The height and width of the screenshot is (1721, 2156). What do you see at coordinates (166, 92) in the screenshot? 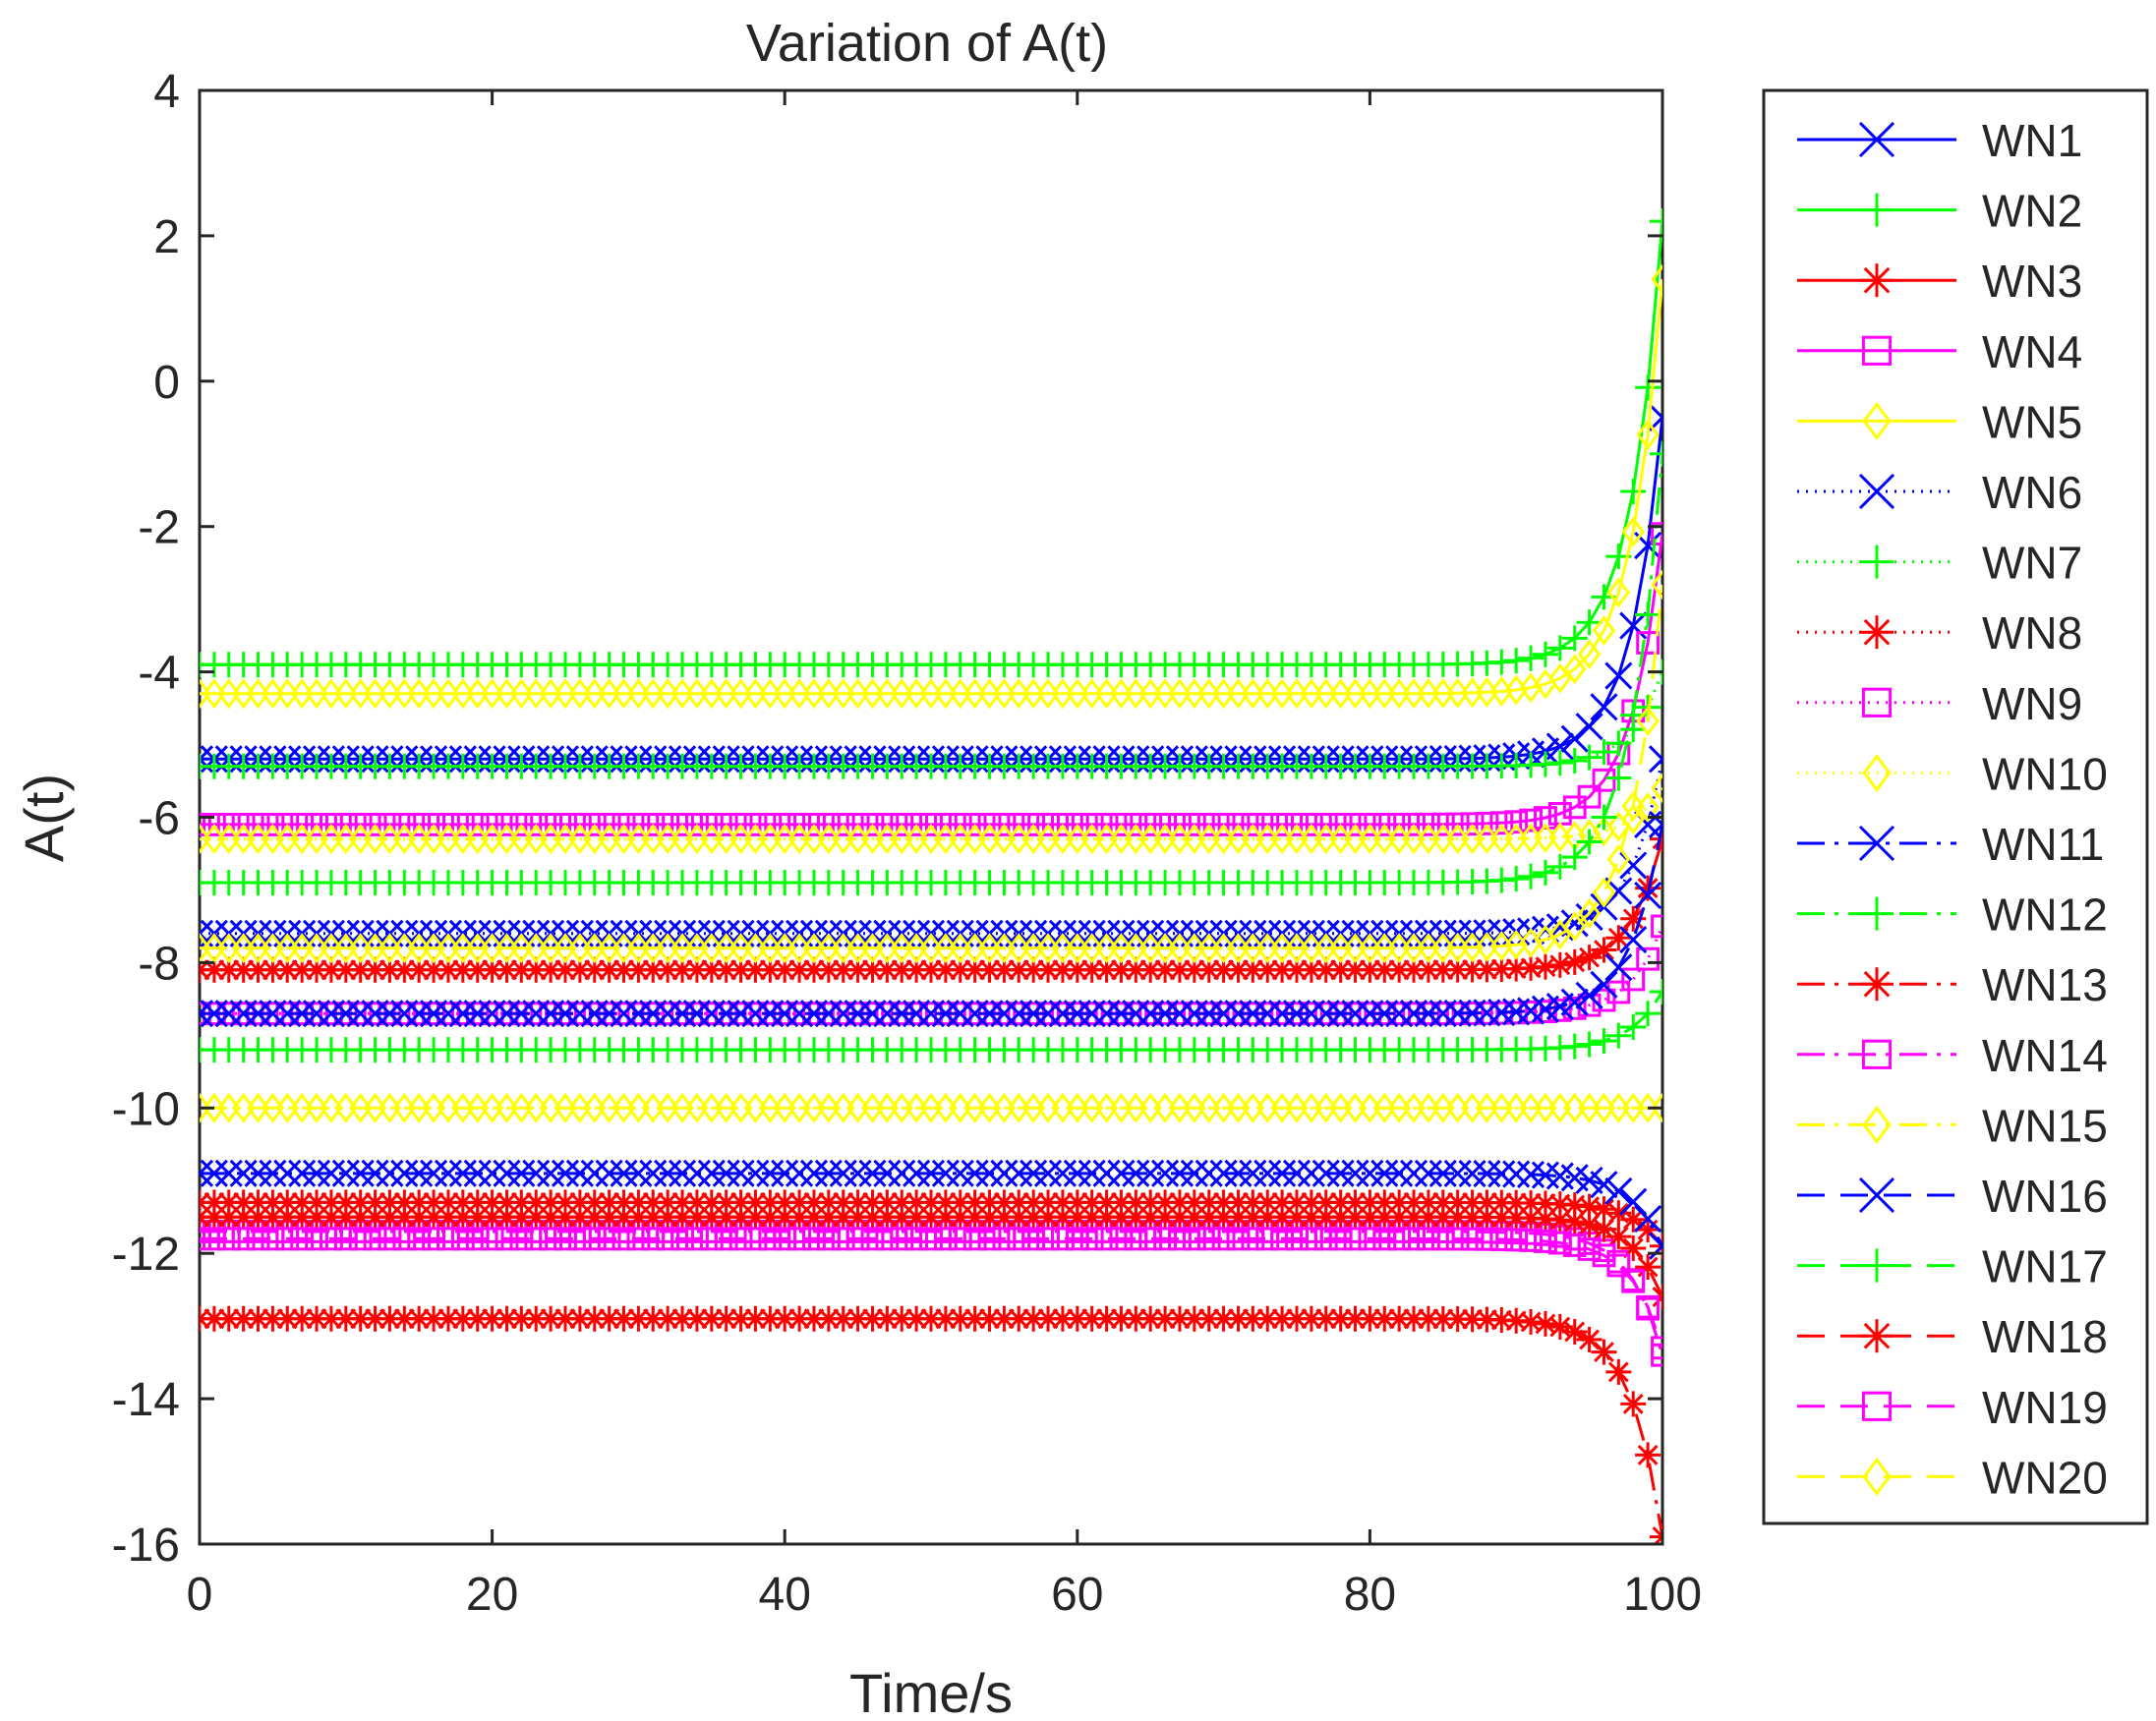
I see `y-tick-label: 4` at bounding box center [166, 92].